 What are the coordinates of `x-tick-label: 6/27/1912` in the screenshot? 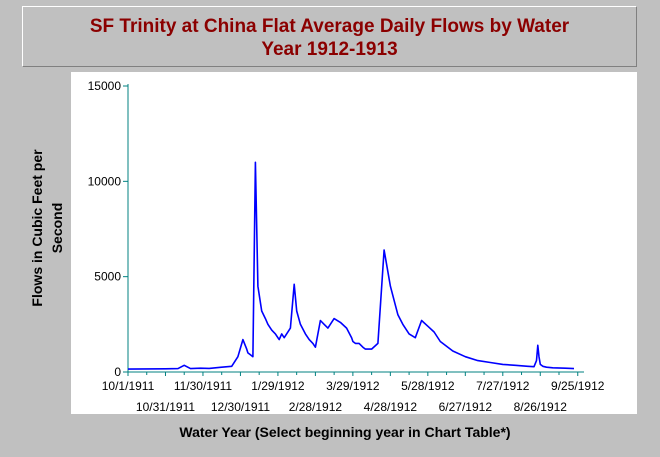 It's located at (466, 407).